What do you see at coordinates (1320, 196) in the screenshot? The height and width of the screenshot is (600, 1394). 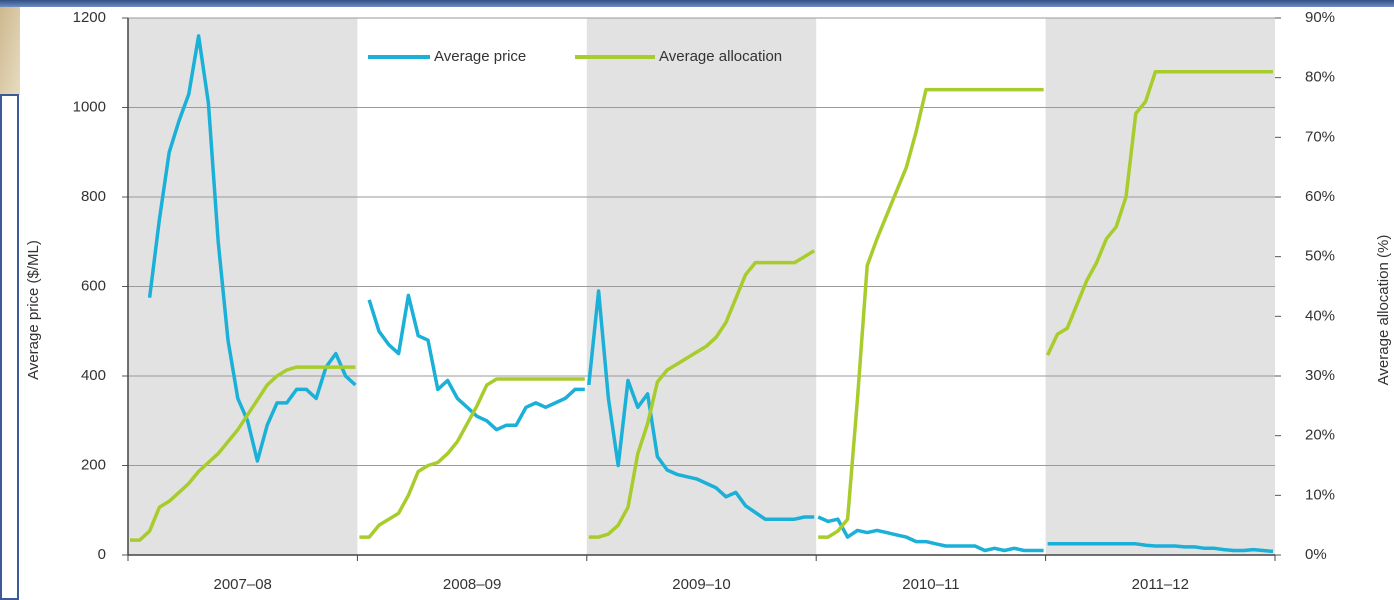 I see `y2-tick-label: 60%` at bounding box center [1320, 196].